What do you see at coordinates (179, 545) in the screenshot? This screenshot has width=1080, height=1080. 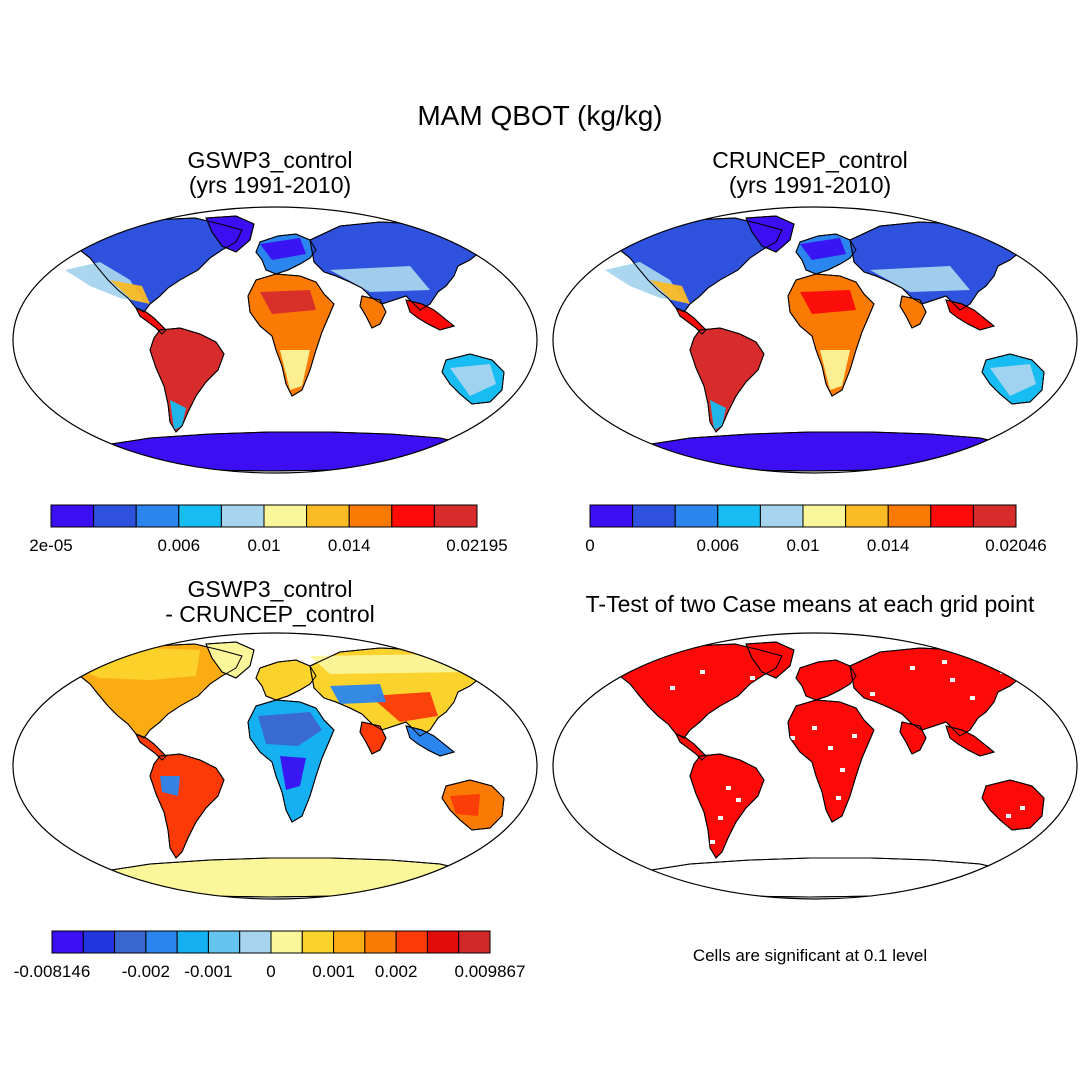 I see `colorbar-tick-label: 0.006` at bounding box center [179, 545].